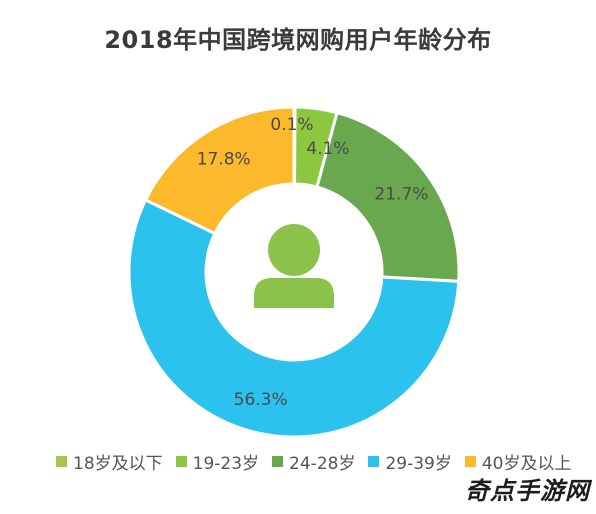  I want to click on legend-label: 18岁及以下, so click(118, 463).